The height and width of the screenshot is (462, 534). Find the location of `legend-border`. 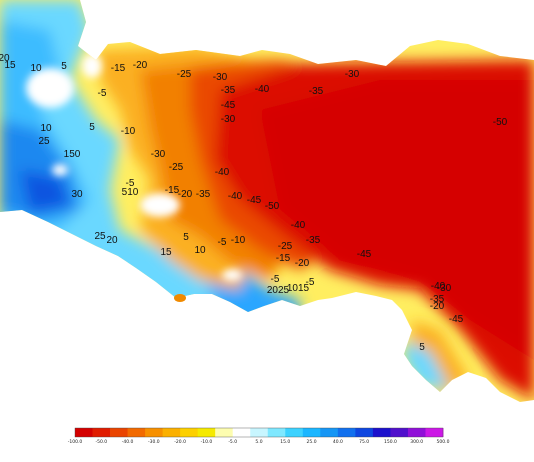

legend-border is located at coordinates (259, 432).